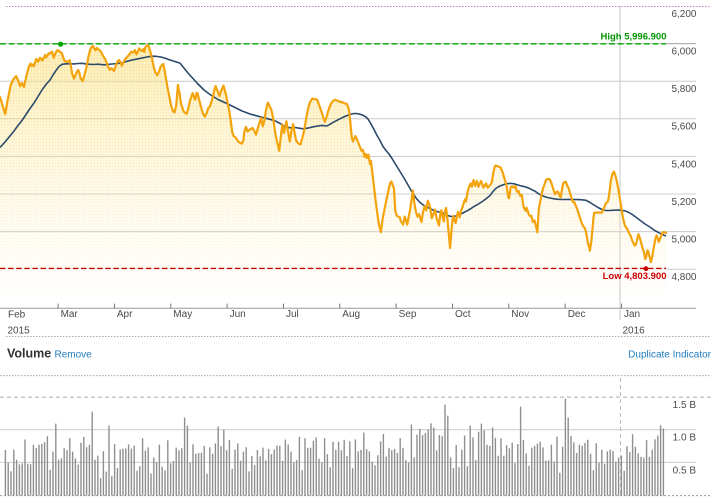 This screenshot has height=503, width=717. What do you see at coordinates (683, 240) in the screenshot?
I see `svg-text: 5,000` at bounding box center [683, 240].